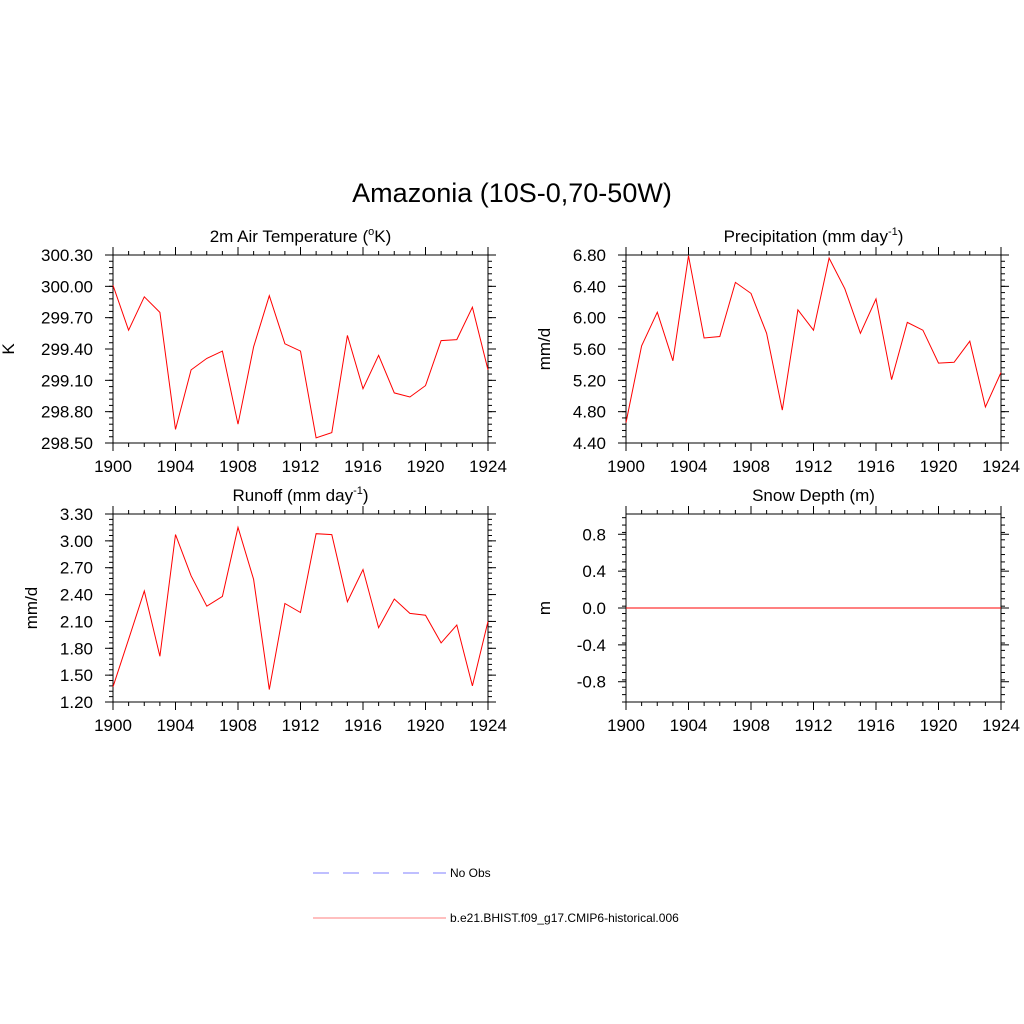  Describe the element at coordinates (76, 648) in the screenshot. I see `y-tick-label: 1.80` at that location.